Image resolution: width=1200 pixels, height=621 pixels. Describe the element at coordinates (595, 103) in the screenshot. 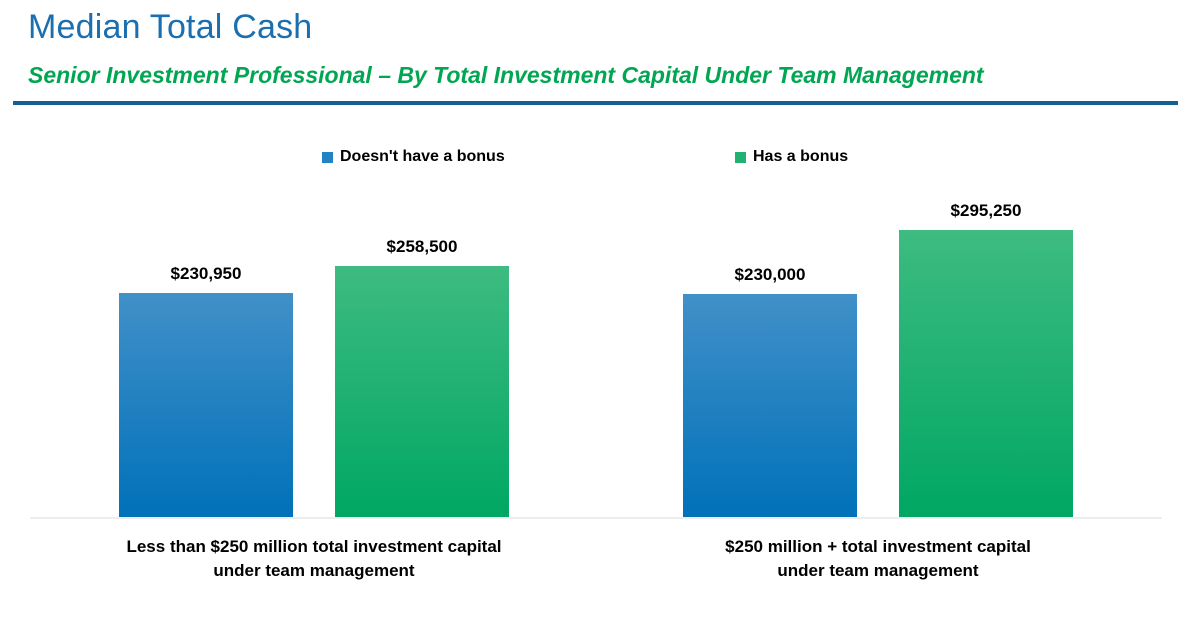

I see `header-divider-rule` at that location.